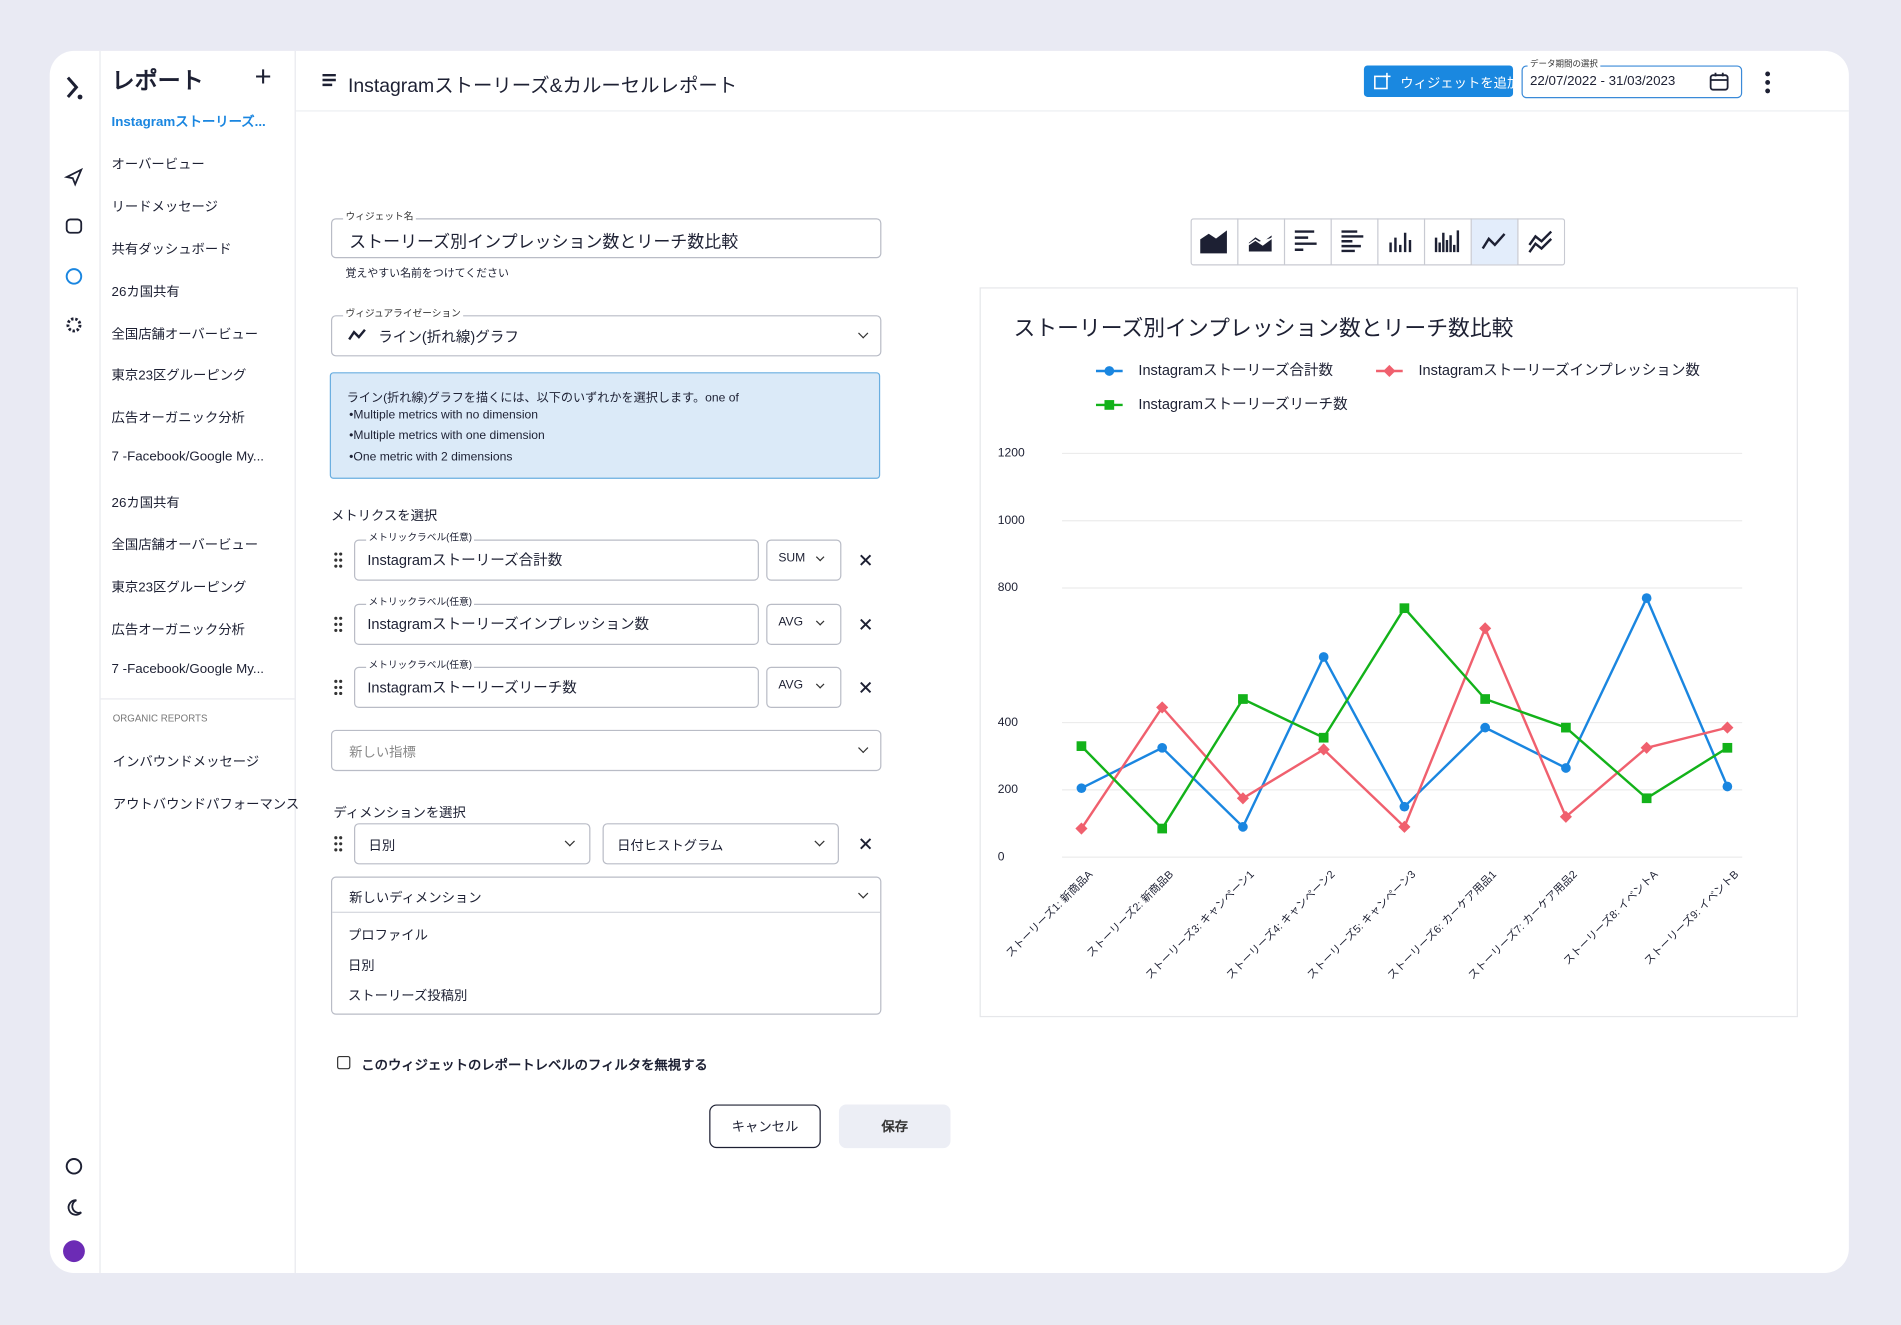 Image resolution: width=1901 pixels, height=1325 pixels. Describe the element at coordinates (1564, 65) in the screenshot. I see `date-label: データ期間の選択` at that location.